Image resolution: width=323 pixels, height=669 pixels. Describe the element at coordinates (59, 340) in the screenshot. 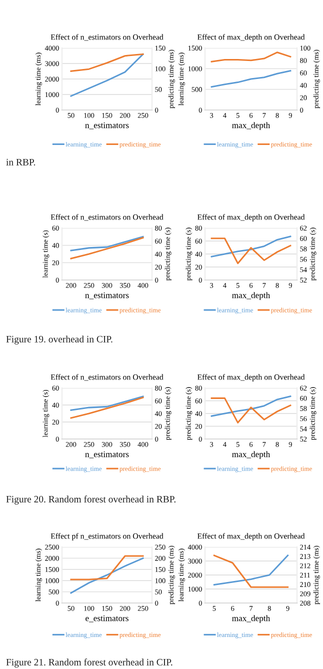

I see `caption: Figure 19. overhead in CIP.` at that location.